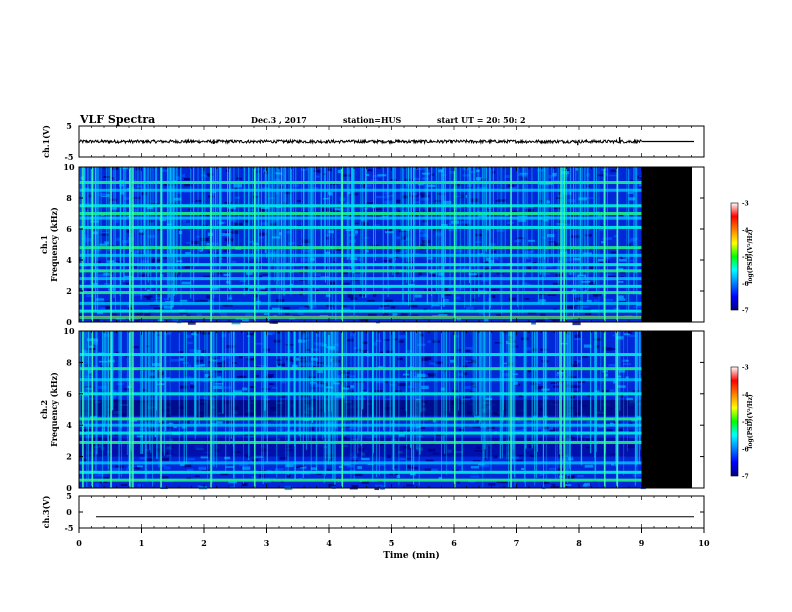 Image resolution: width=792 pixels, height=612 pixels. Describe the element at coordinates (745, 257) in the screenshot. I see `colorbar-tick-label: -5` at that location.